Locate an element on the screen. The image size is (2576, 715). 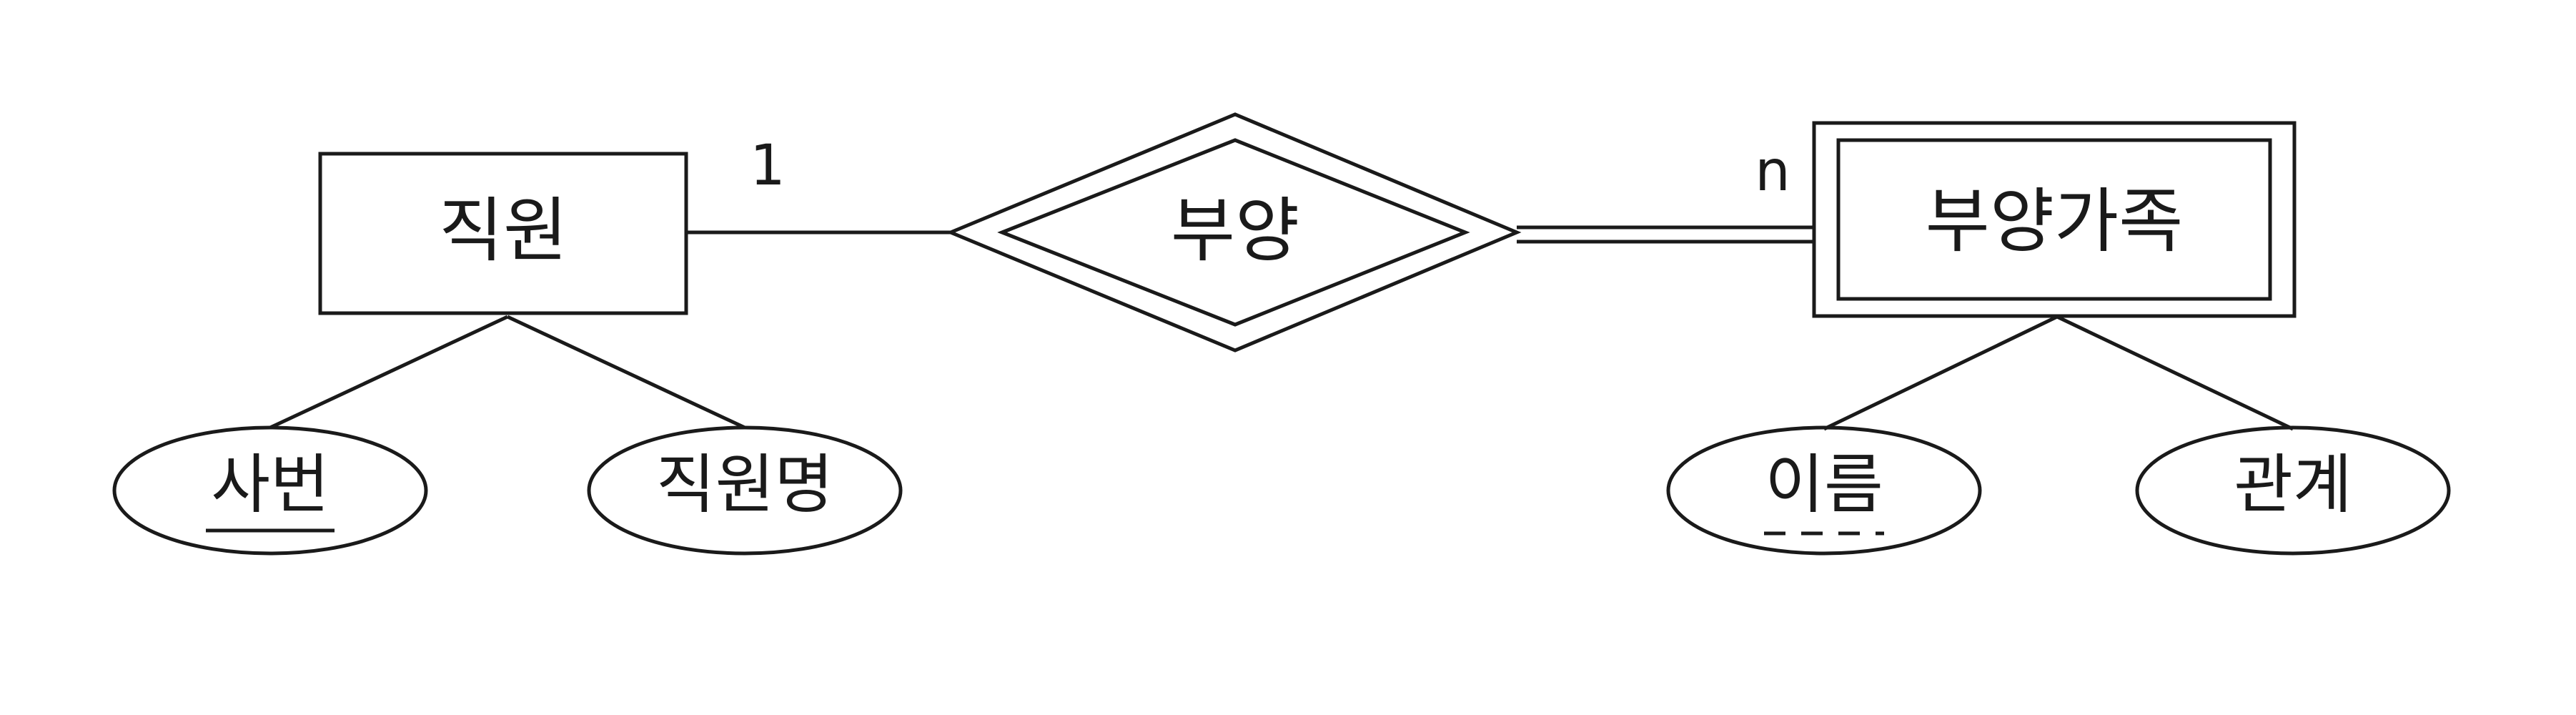
dependent-entity-outer-box is located at coordinates (2054, 219).